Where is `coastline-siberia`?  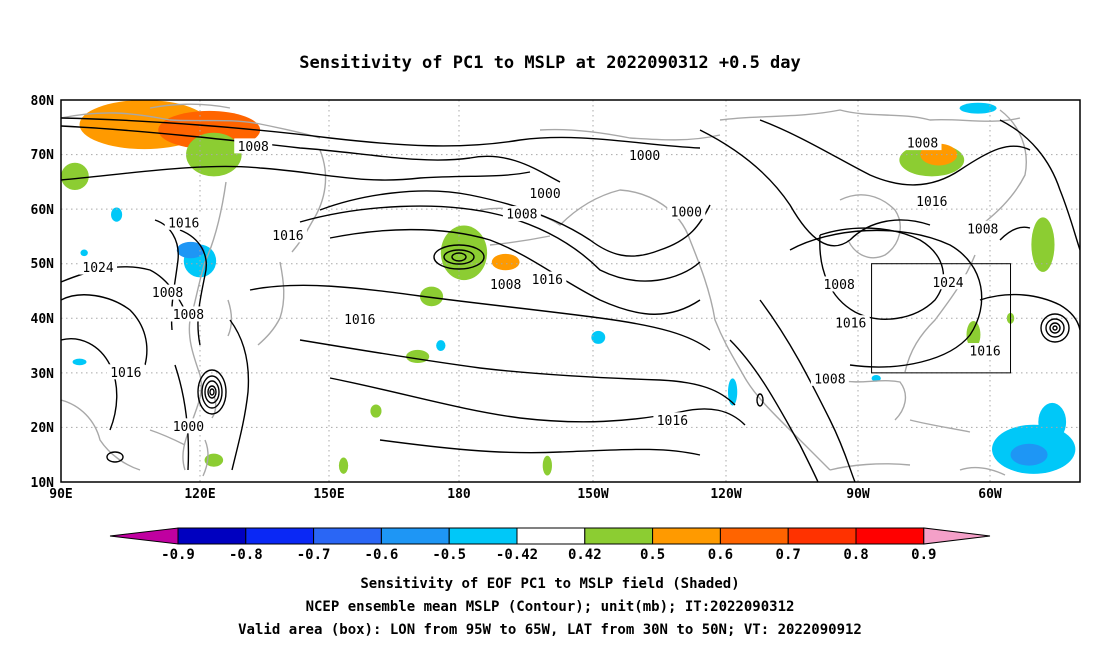
coastline-siberia is located at coordinates (191, 125).